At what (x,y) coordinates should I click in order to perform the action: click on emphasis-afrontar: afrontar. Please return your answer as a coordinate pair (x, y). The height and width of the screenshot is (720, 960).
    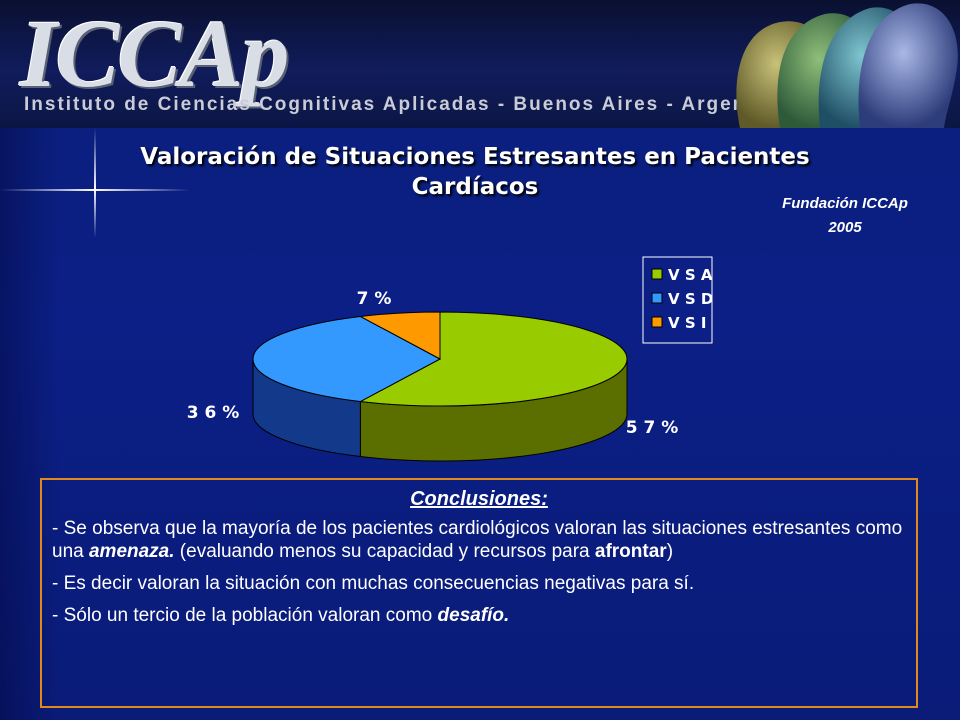
    Looking at the image, I should click on (630, 551).